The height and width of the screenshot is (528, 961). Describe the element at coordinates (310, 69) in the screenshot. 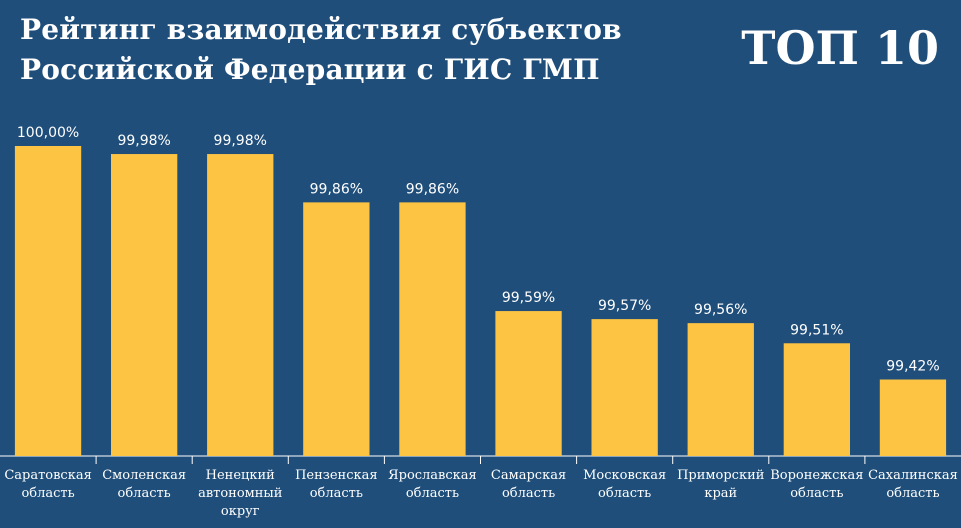

I see `chart-title-line-2: Российской Федерации с ГИС ГМП` at that location.